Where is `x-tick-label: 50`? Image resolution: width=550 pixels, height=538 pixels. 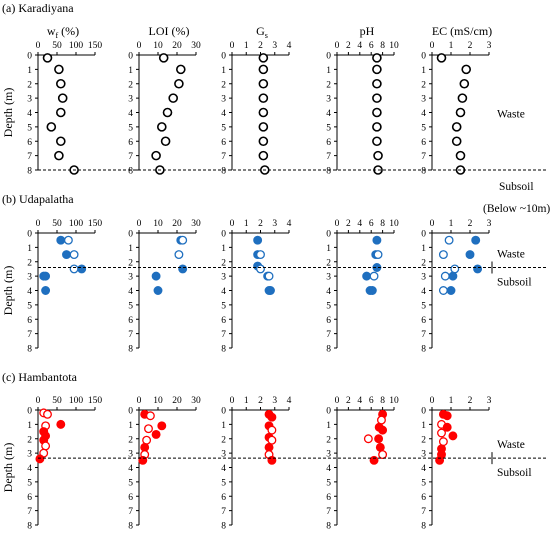
x-tick-label: 50 is located at coordinates (57, 46).